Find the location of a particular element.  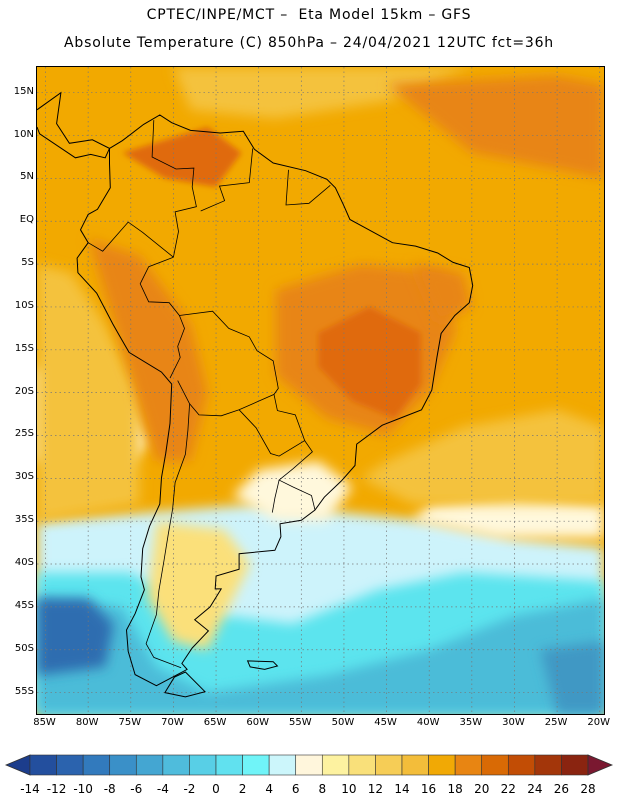

lon-label: 60W is located at coordinates (257, 722).